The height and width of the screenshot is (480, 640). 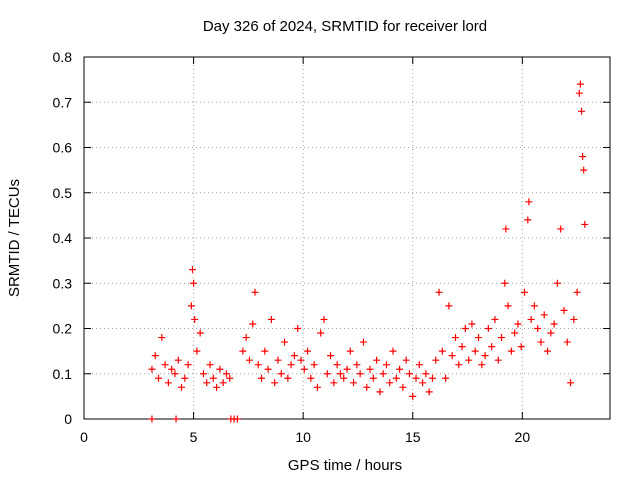 I want to click on x-axis-label: GPS time / hours, so click(x=345, y=465).